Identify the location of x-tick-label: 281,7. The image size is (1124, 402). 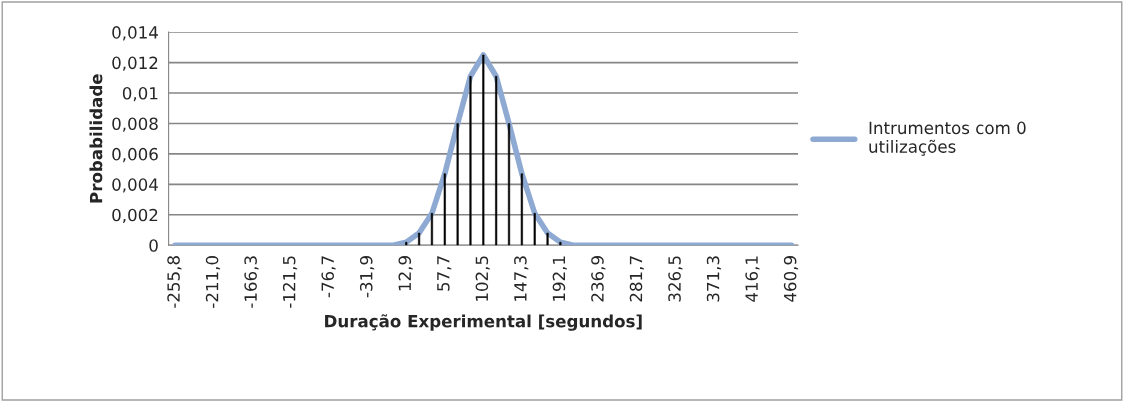
(637, 279).